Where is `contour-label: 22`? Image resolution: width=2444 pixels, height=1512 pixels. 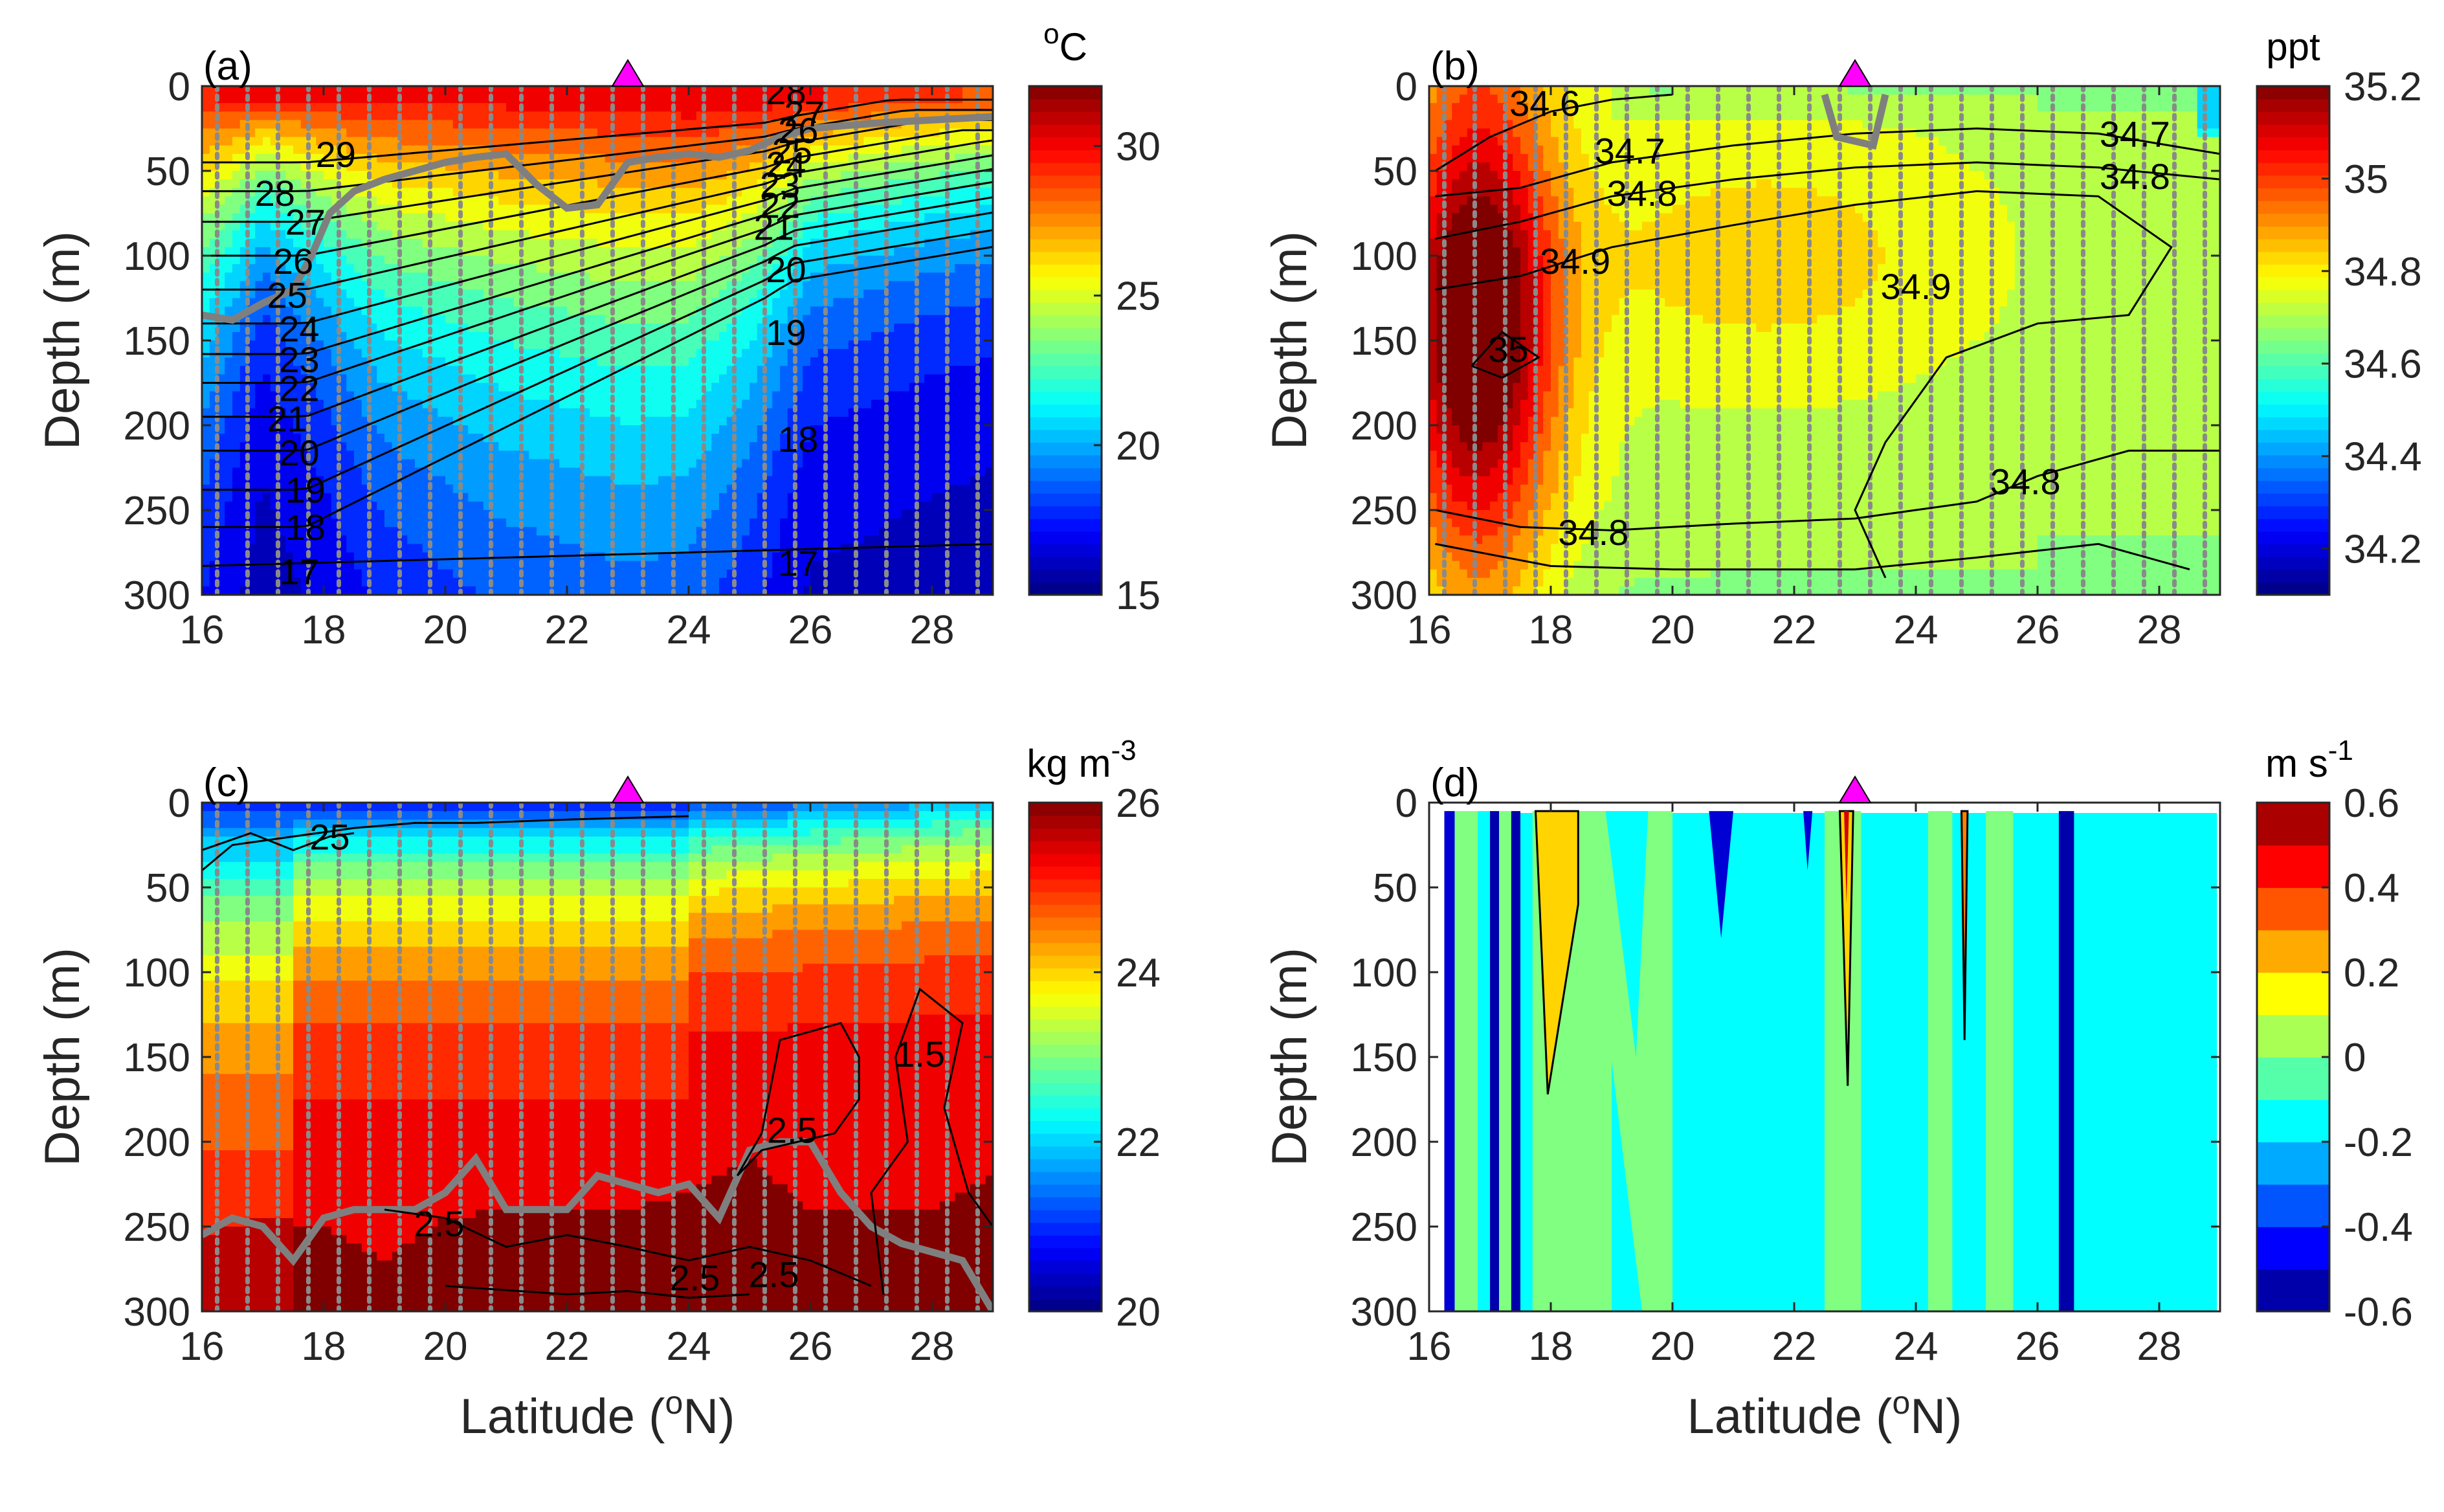 contour-label: 22 is located at coordinates (780, 204).